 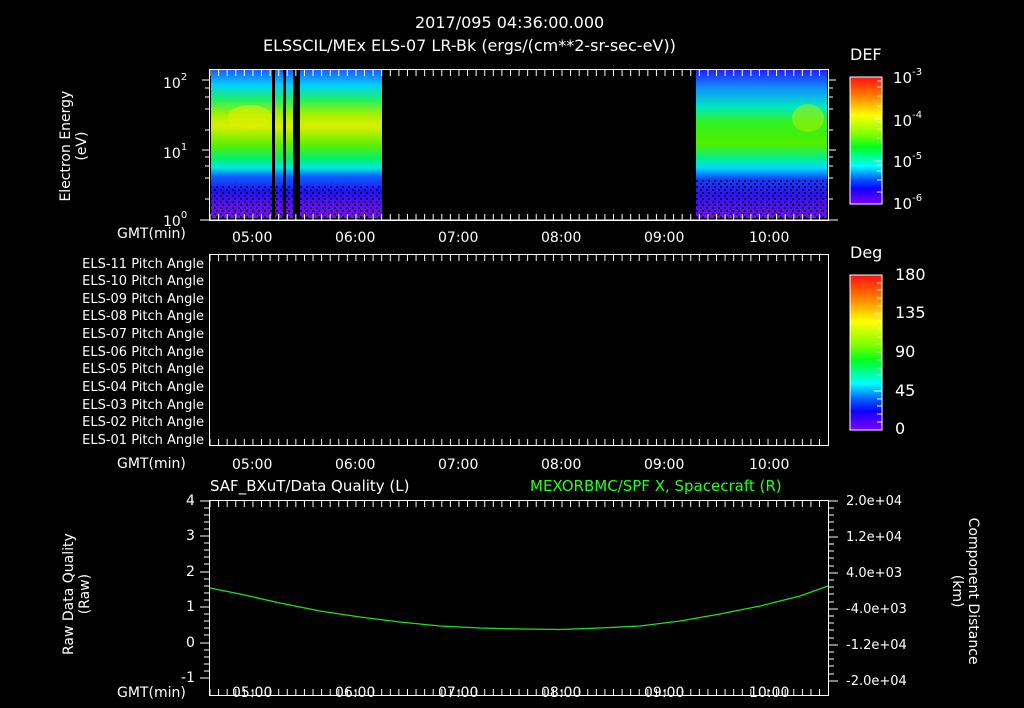 I want to click on panel1-xtick: 06:00, so click(x=355, y=238).